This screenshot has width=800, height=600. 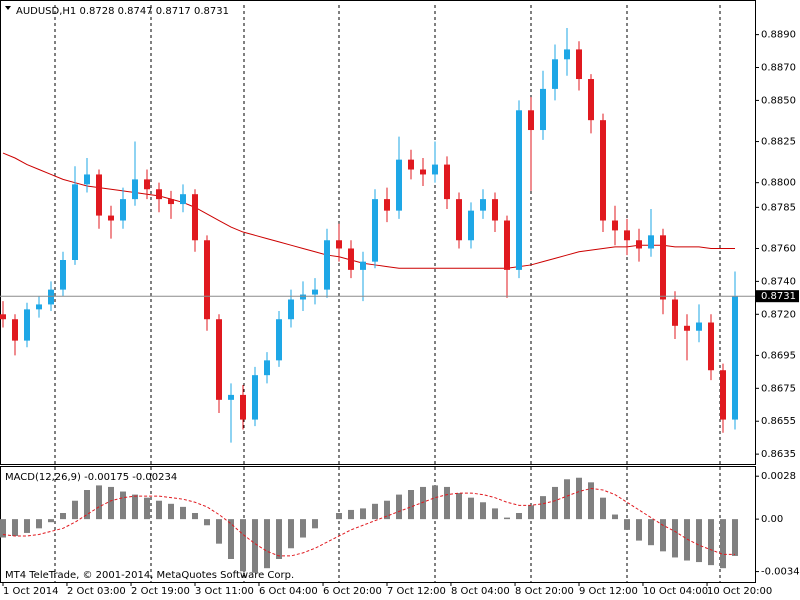 What do you see at coordinates (772, 519) in the screenshot?
I see `y-tick-label: 0.00` at bounding box center [772, 519].